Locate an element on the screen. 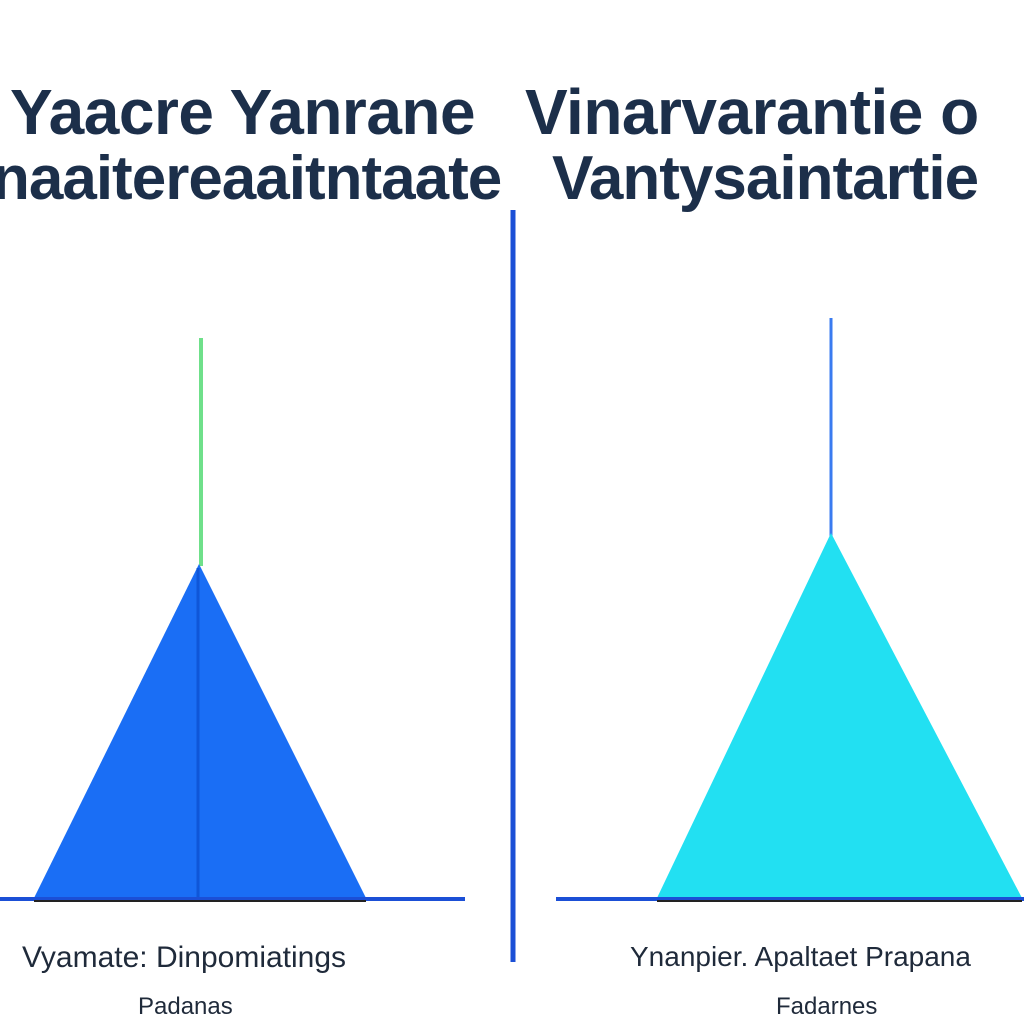 This screenshot has height=1024, width=1024. title-line2-right: Vantysaintartie is located at coordinates (765, 178).